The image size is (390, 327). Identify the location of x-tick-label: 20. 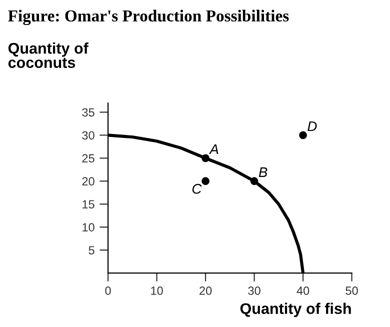
(206, 290).